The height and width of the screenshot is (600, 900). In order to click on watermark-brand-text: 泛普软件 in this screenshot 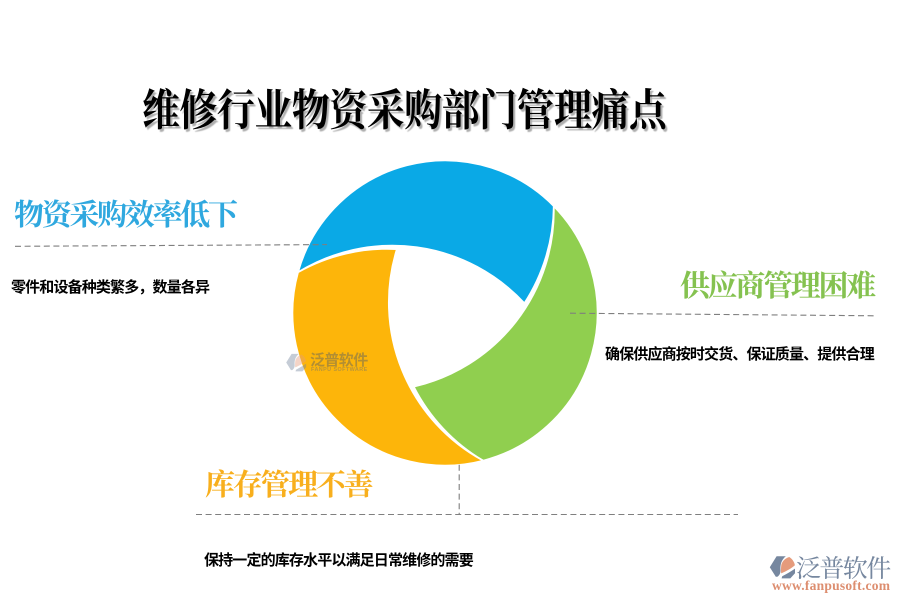, I will do `click(339, 359)`.